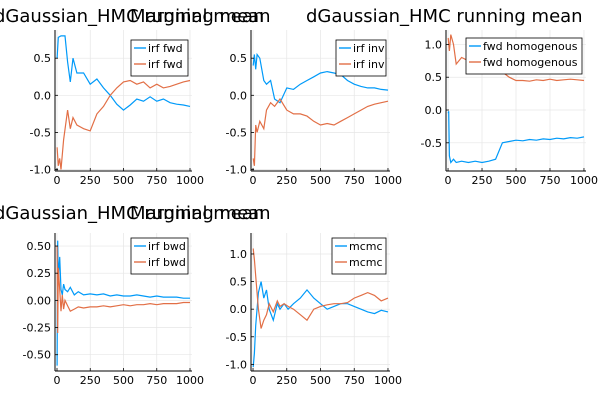  I want to click on y-tick-label: 0.50, so click(39, 246).